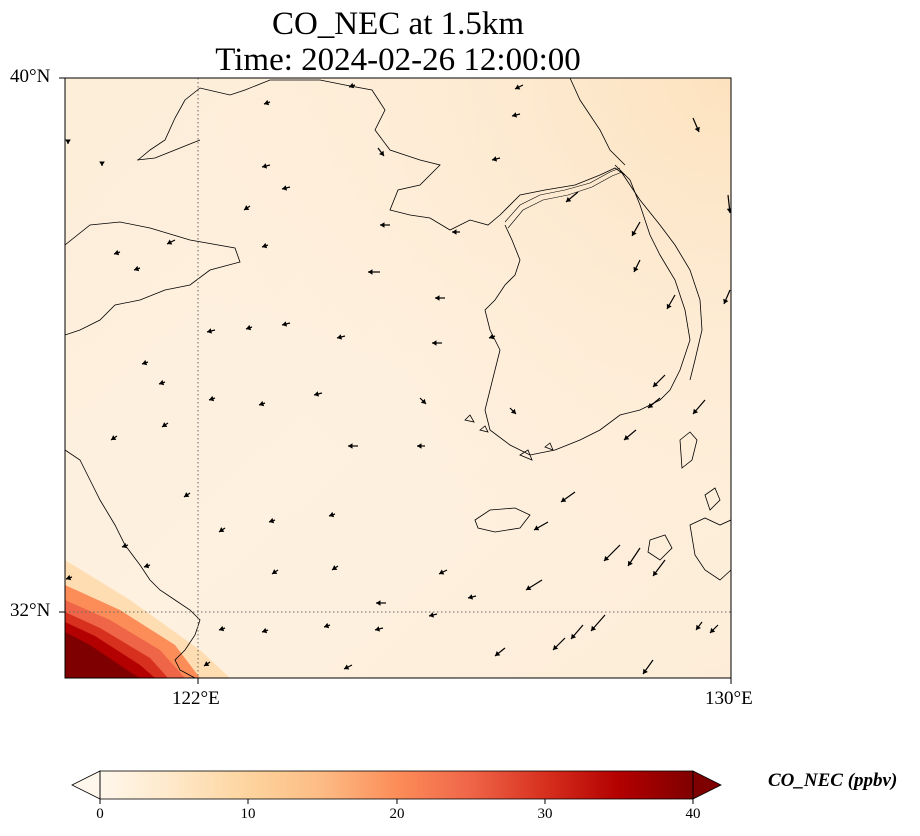 This screenshot has width=920, height=836. What do you see at coordinates (833, 780) in the screenshot?
I see `colorbar-label: CO_NEC (ppbv)` at bounding box center [833, 780].